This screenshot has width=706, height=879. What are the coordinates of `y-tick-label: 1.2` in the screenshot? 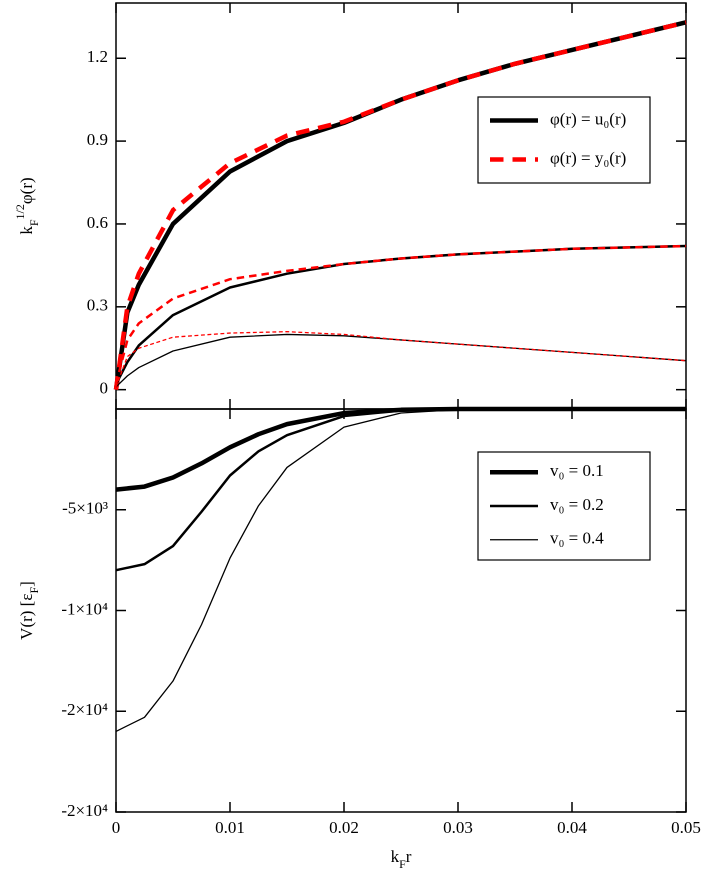 It's located at (97, 56).